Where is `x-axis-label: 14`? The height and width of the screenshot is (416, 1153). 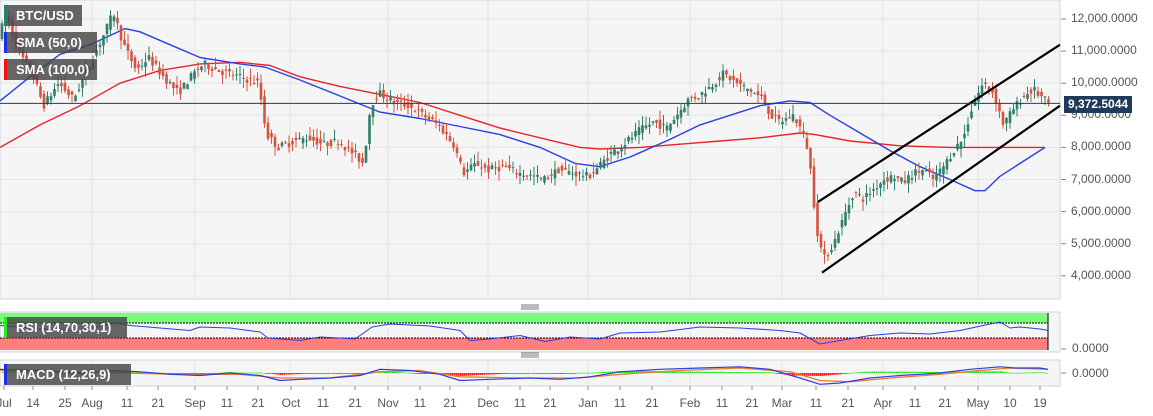 x-axis-label: 14 is located at coordinates (33, 403).